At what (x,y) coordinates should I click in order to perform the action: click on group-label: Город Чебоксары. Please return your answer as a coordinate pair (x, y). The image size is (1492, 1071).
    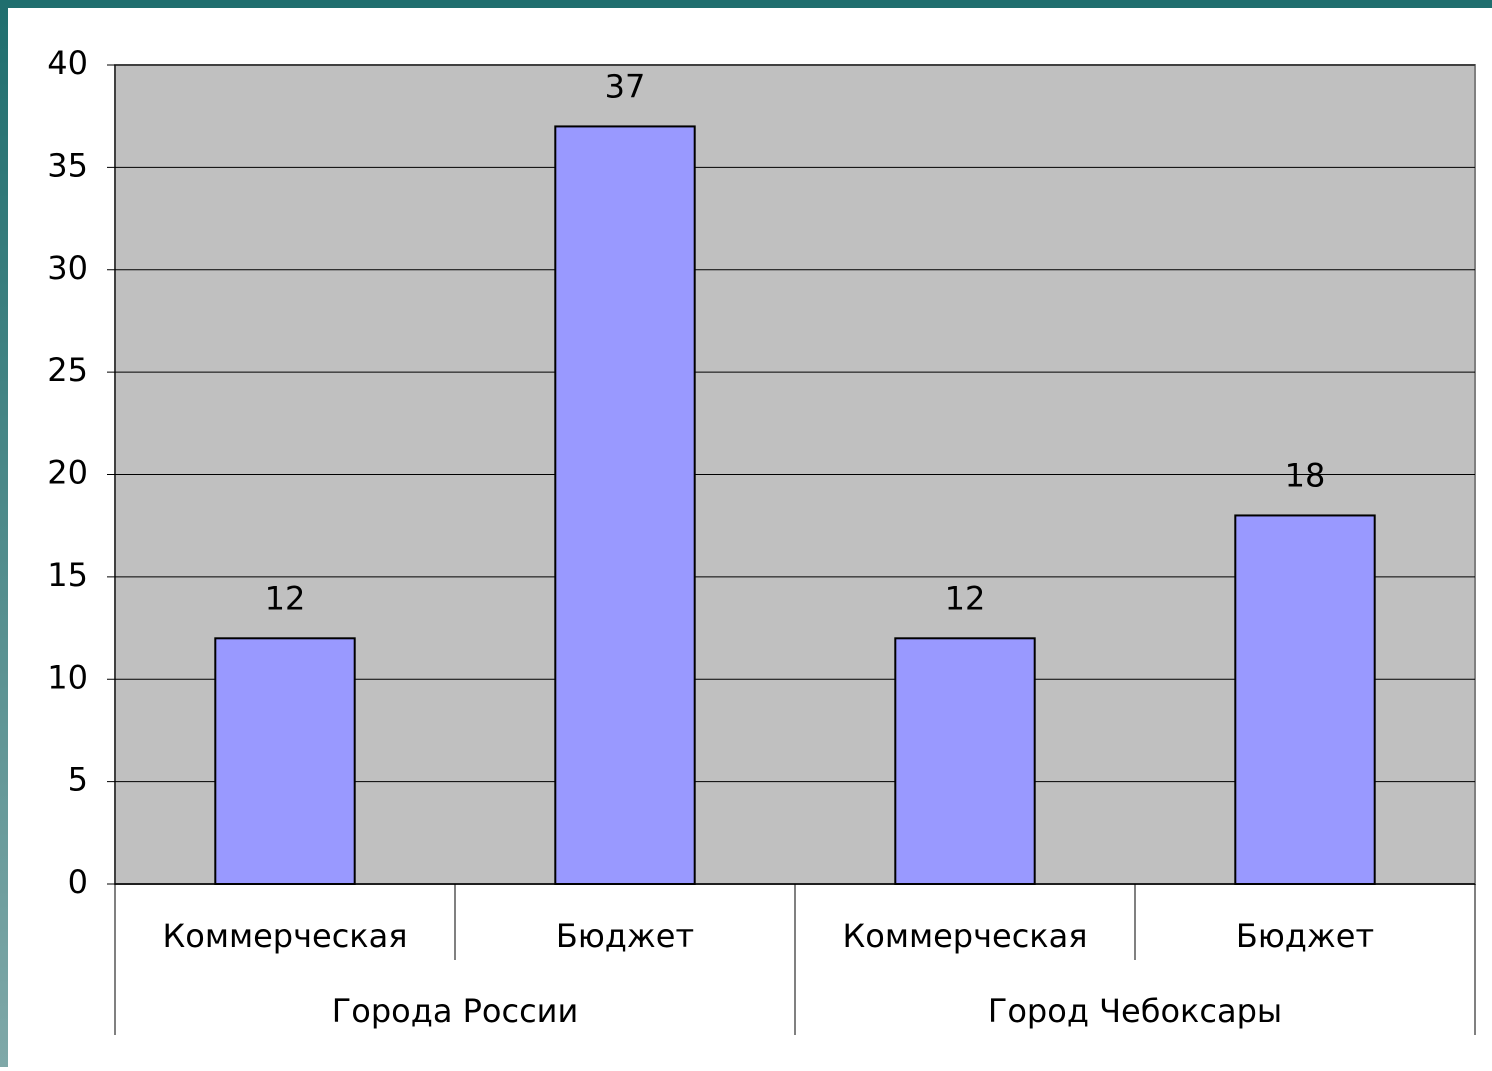
    Looking at the image, I should click on (1135, 1011).